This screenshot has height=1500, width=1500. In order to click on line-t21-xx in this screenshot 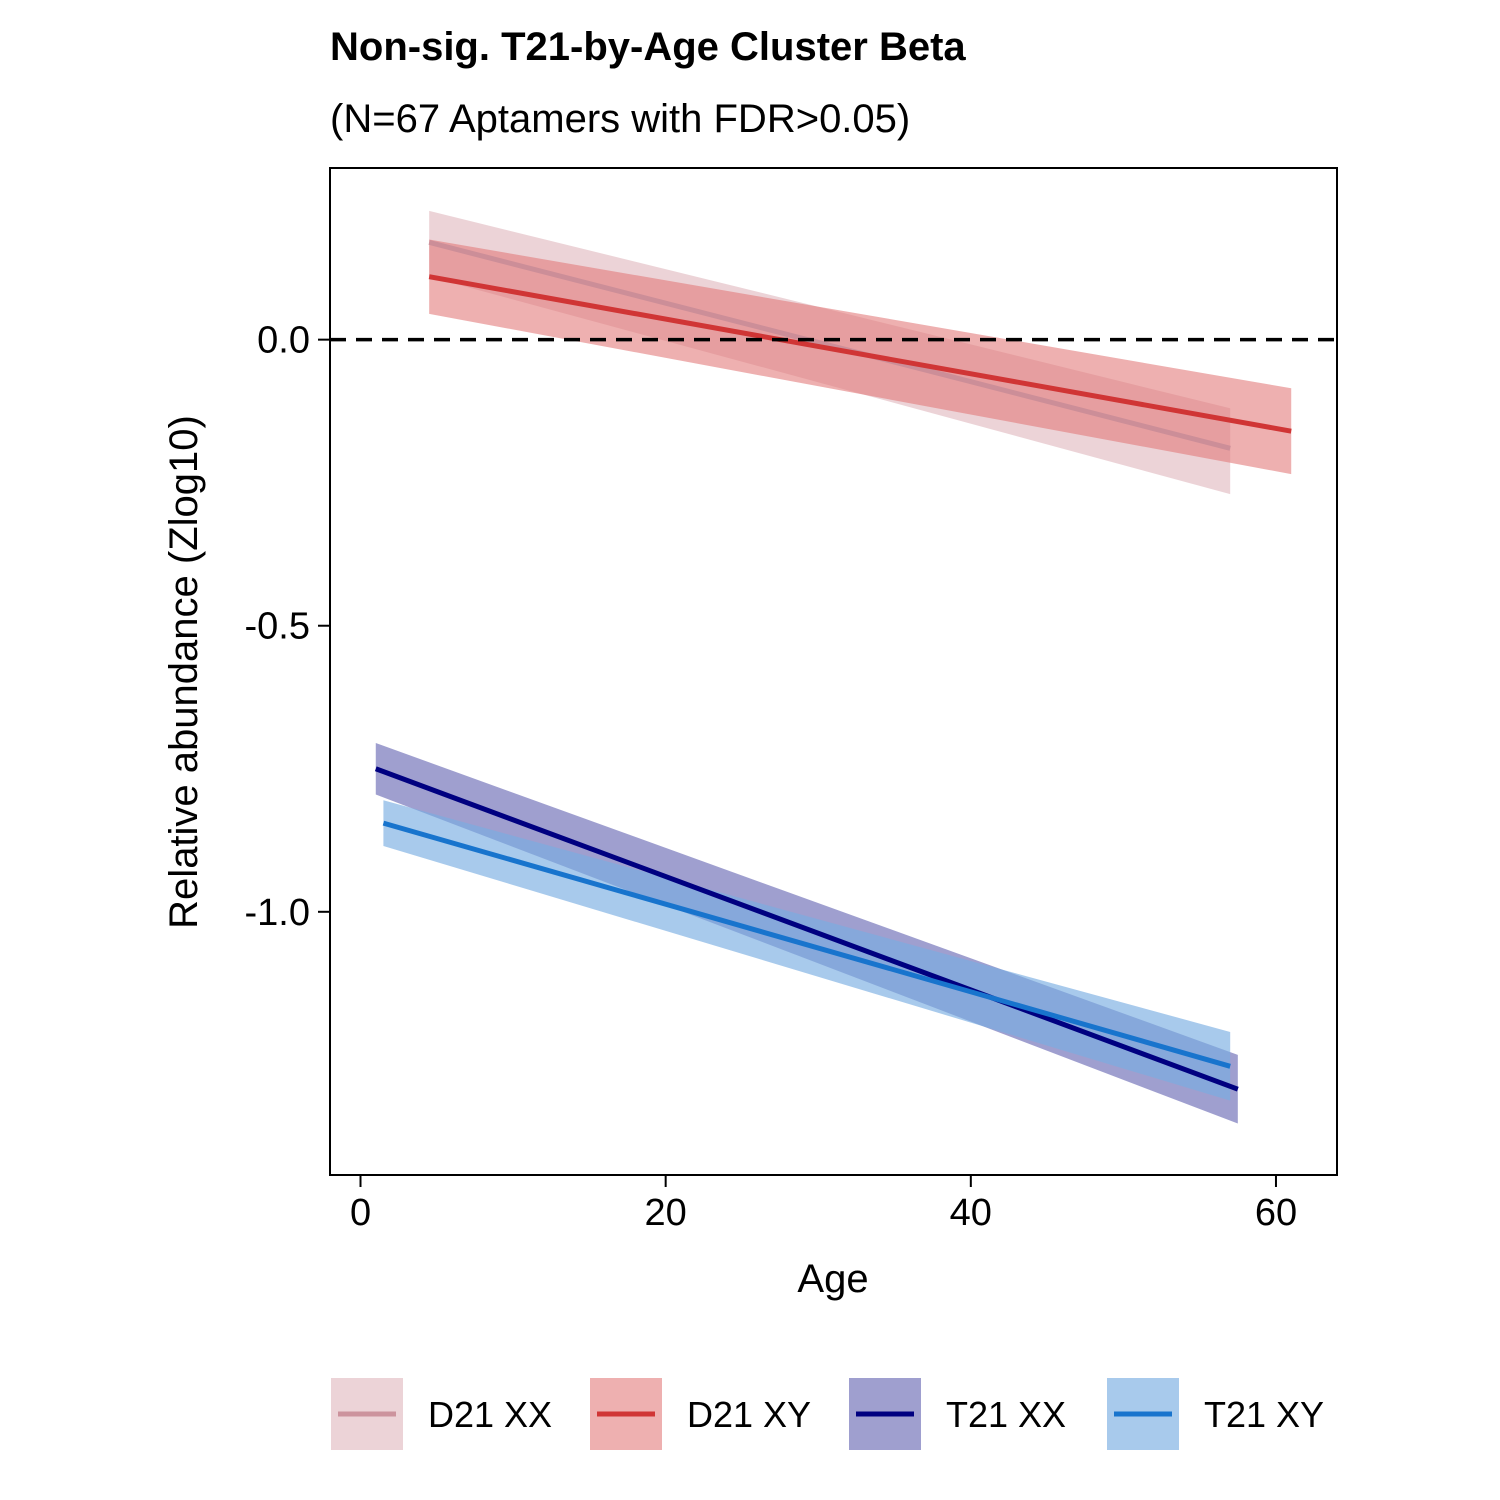, I will do `click(806, 929)`.